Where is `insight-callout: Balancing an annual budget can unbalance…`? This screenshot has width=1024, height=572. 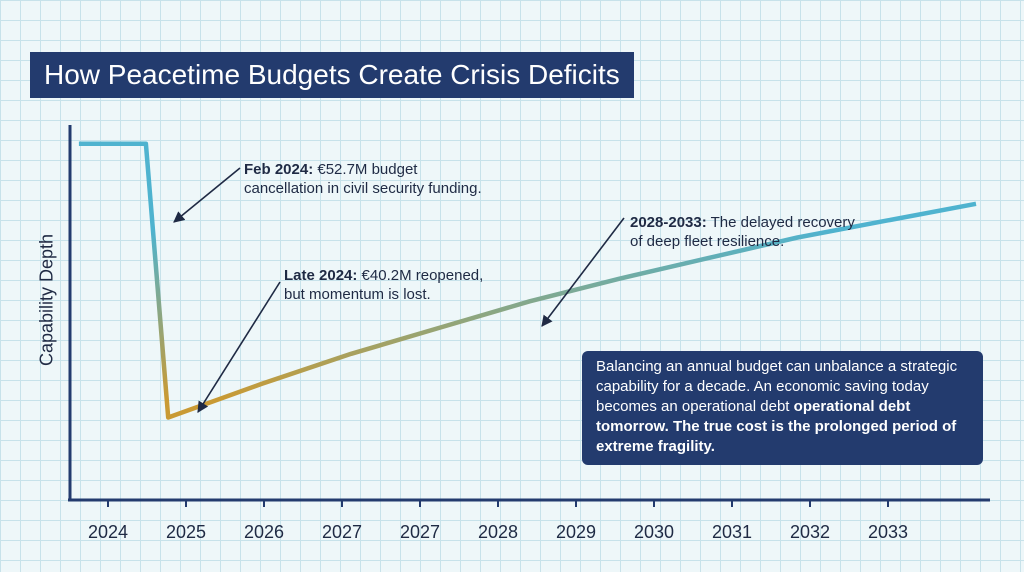 insight-callout: Balancing an annual budget can unbalance… is located at coordinates (782, 408).